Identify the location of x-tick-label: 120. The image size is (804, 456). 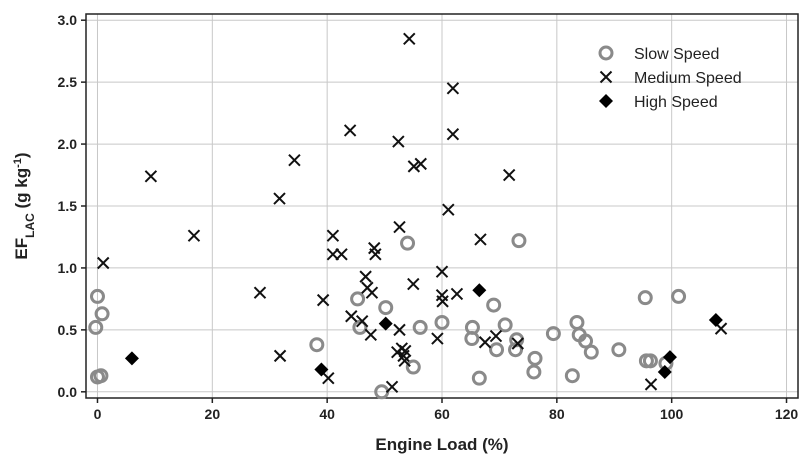
(787, 414).